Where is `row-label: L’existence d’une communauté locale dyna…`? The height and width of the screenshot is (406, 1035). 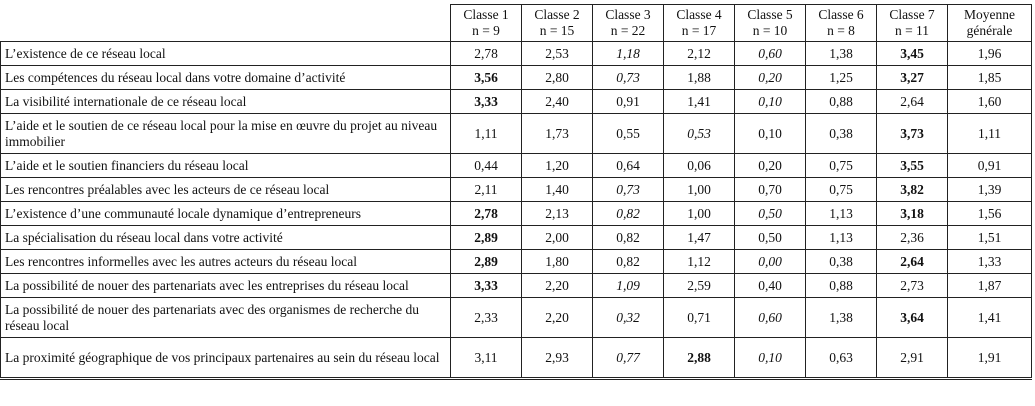 row-label: L’existence d’une communauté locale dyna… is located at coordinates (225, 213).